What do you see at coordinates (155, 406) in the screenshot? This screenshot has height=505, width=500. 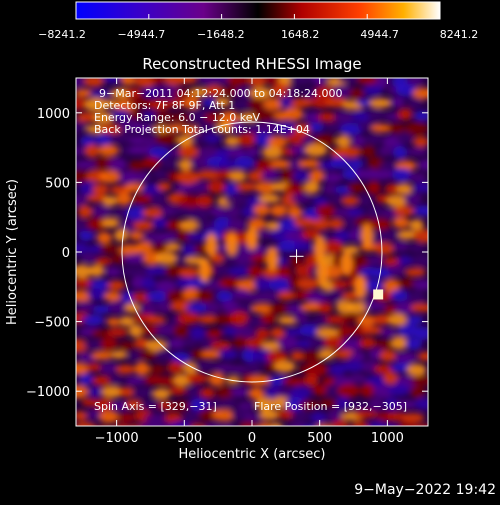 I see `annotation-spin-axis: Spin Axis = [329,−31]` at bounding box center [155, 406].